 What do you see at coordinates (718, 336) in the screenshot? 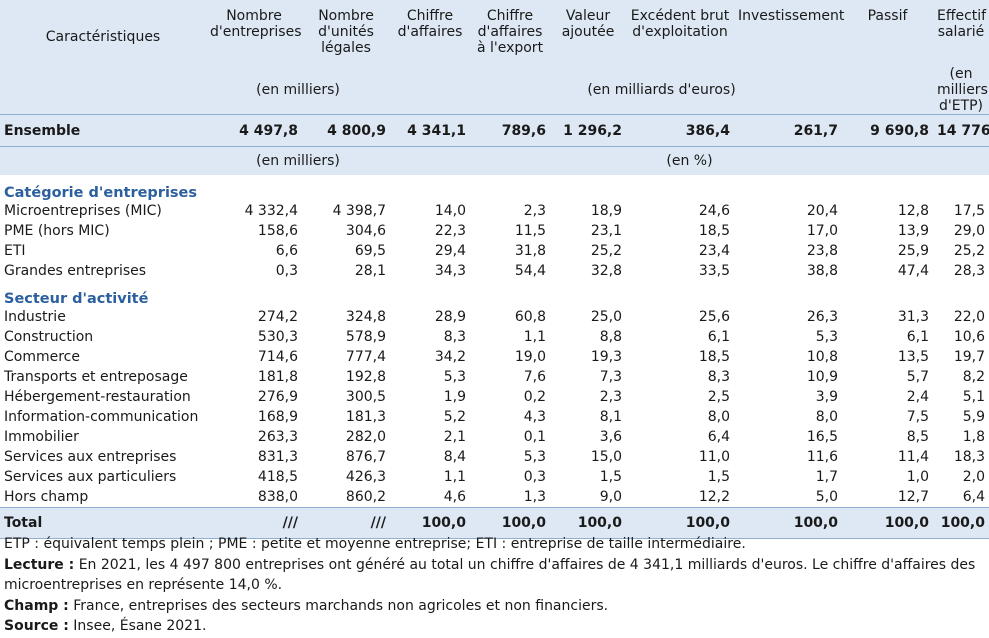
I see `cell: 6,1` at bounding box center [718, 336].